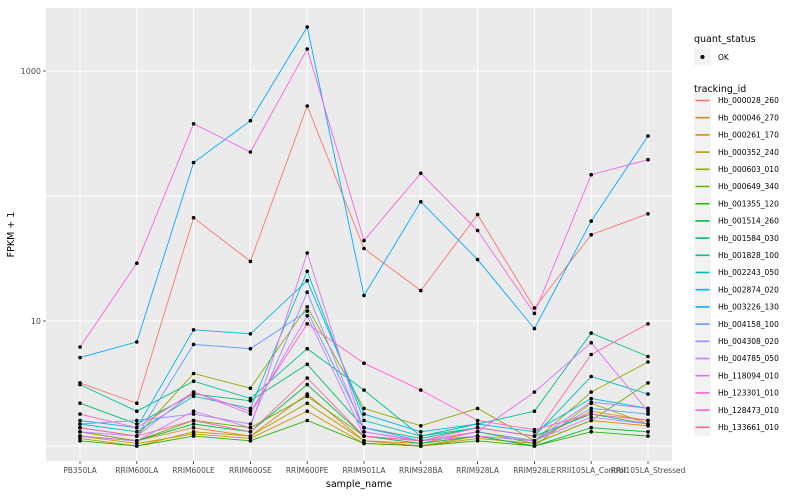 This screenshot has width=800, height=504. What do you see at coordinates (748, 152) in the screenshot?
I see `legend-label-Hb_000352_240: Hb_000352_240` at bounding box center [748, 152].